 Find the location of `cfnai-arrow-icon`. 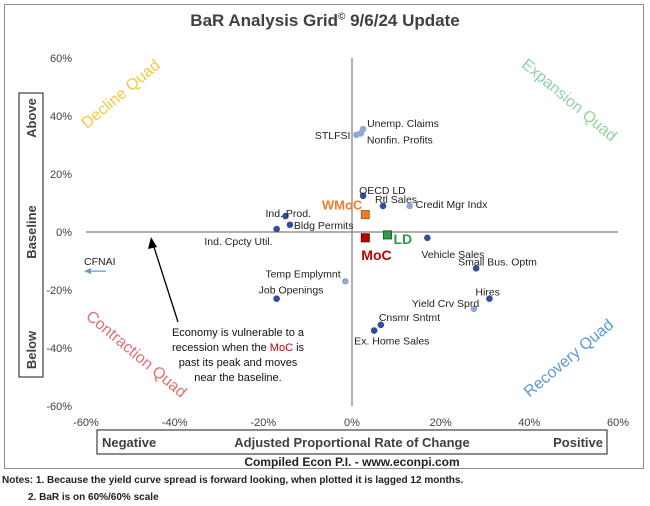

cfnai-arrow-icon is located at coordinates (87, 271).